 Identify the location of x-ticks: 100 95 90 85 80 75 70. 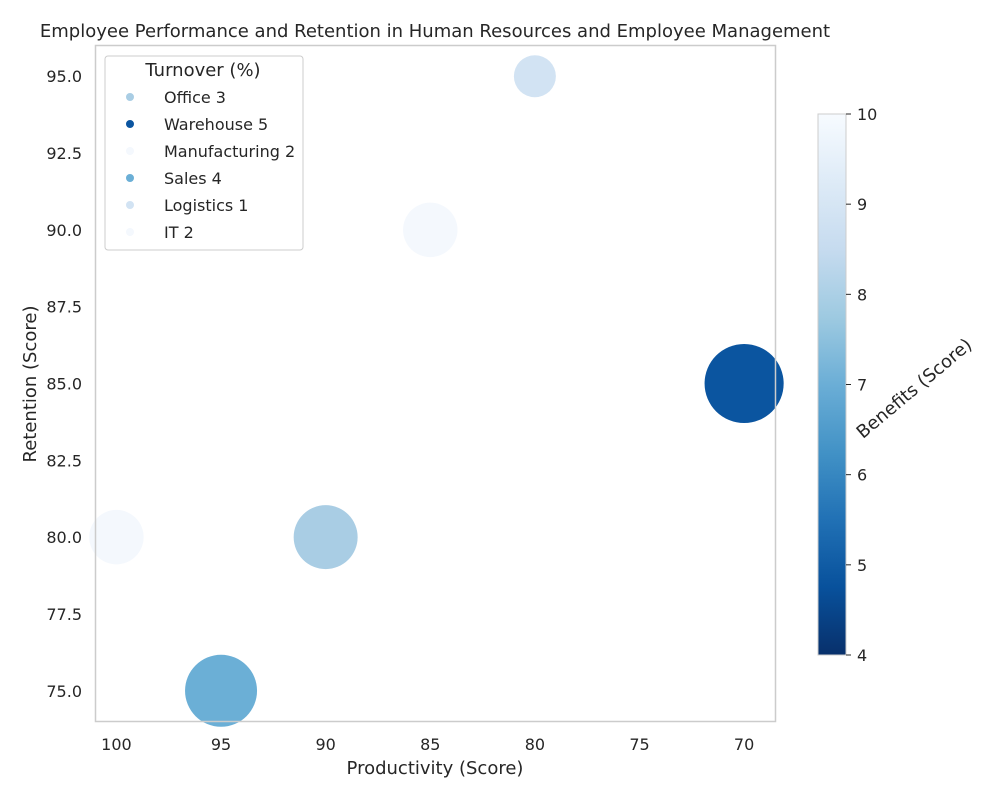
(427, 744).